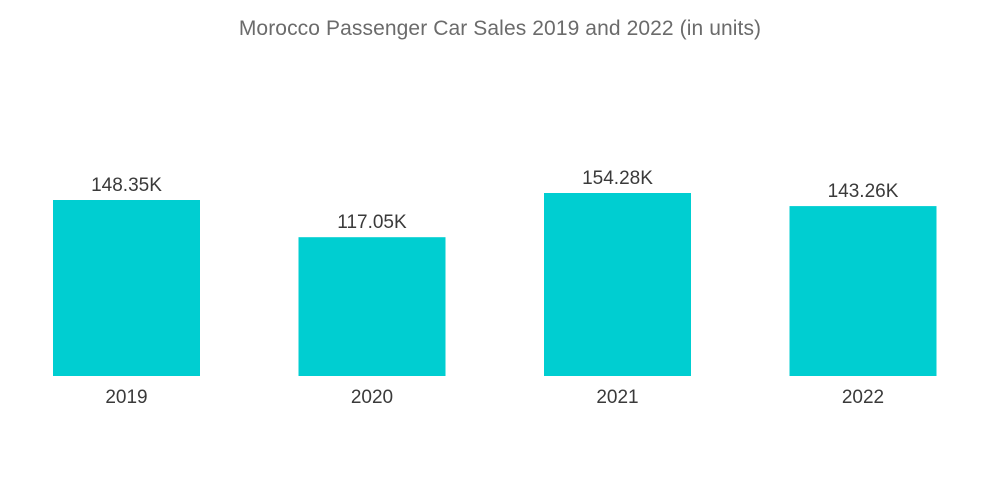 This screenshot has width=1000, height=504. I want to click on value-label-2019: 148.35K, so click(126, 185).